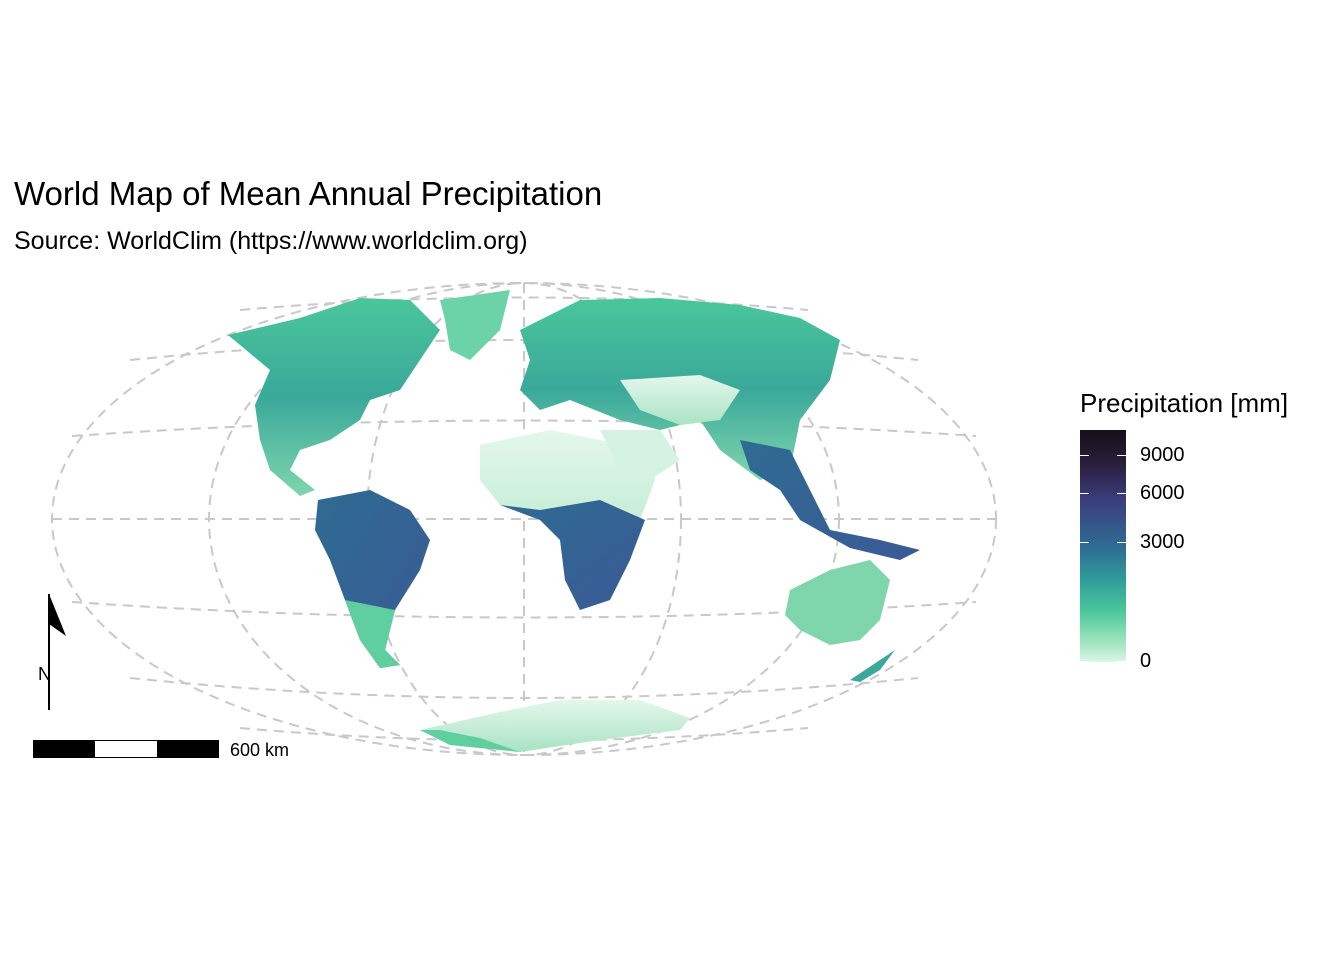  Describe the element at coordinates (837, 602) in the screenshot. I see `australia` at that location.